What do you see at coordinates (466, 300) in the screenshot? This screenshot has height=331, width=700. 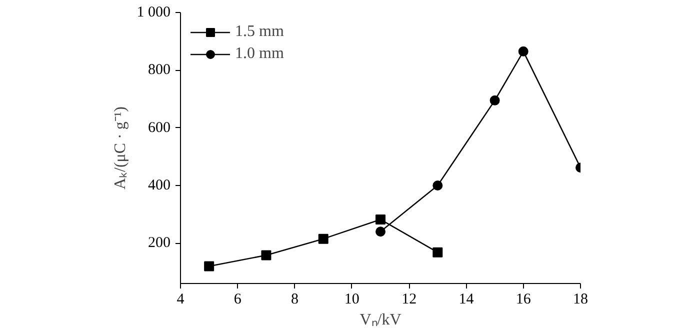 I see `x-tick-label: 14` at bounding box center [466, 300].